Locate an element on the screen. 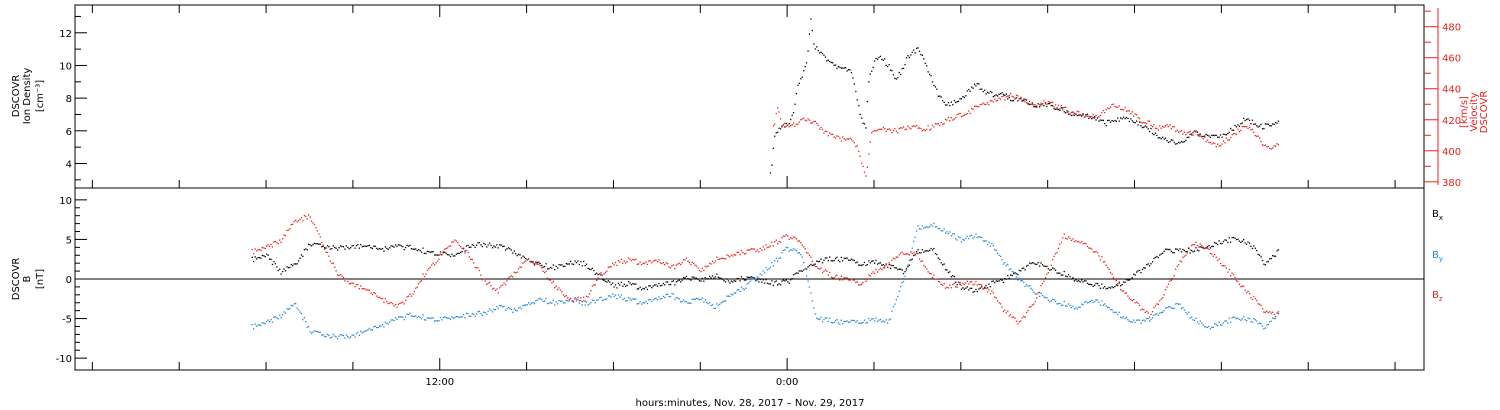  velocity-tick-label: 420 is located at coordinates (1451, 121).